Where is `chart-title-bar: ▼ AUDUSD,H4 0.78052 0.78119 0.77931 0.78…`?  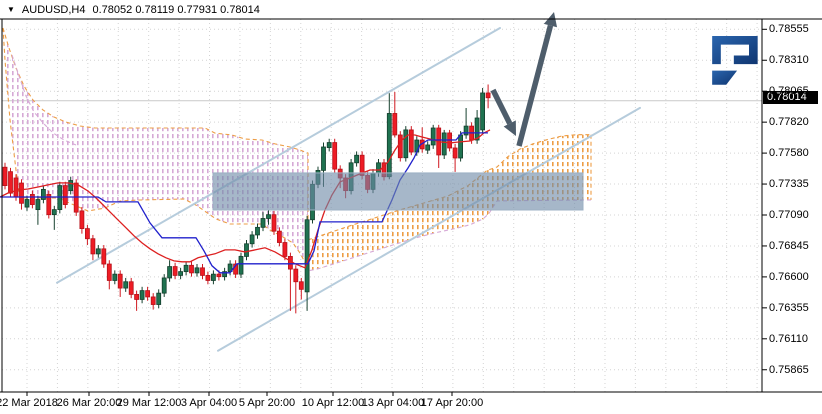
chart-title-bar: ▼ AUDUSD,H4 0.78052 0.78119 0.77931 0.78… is located at coordinates (133, 10).